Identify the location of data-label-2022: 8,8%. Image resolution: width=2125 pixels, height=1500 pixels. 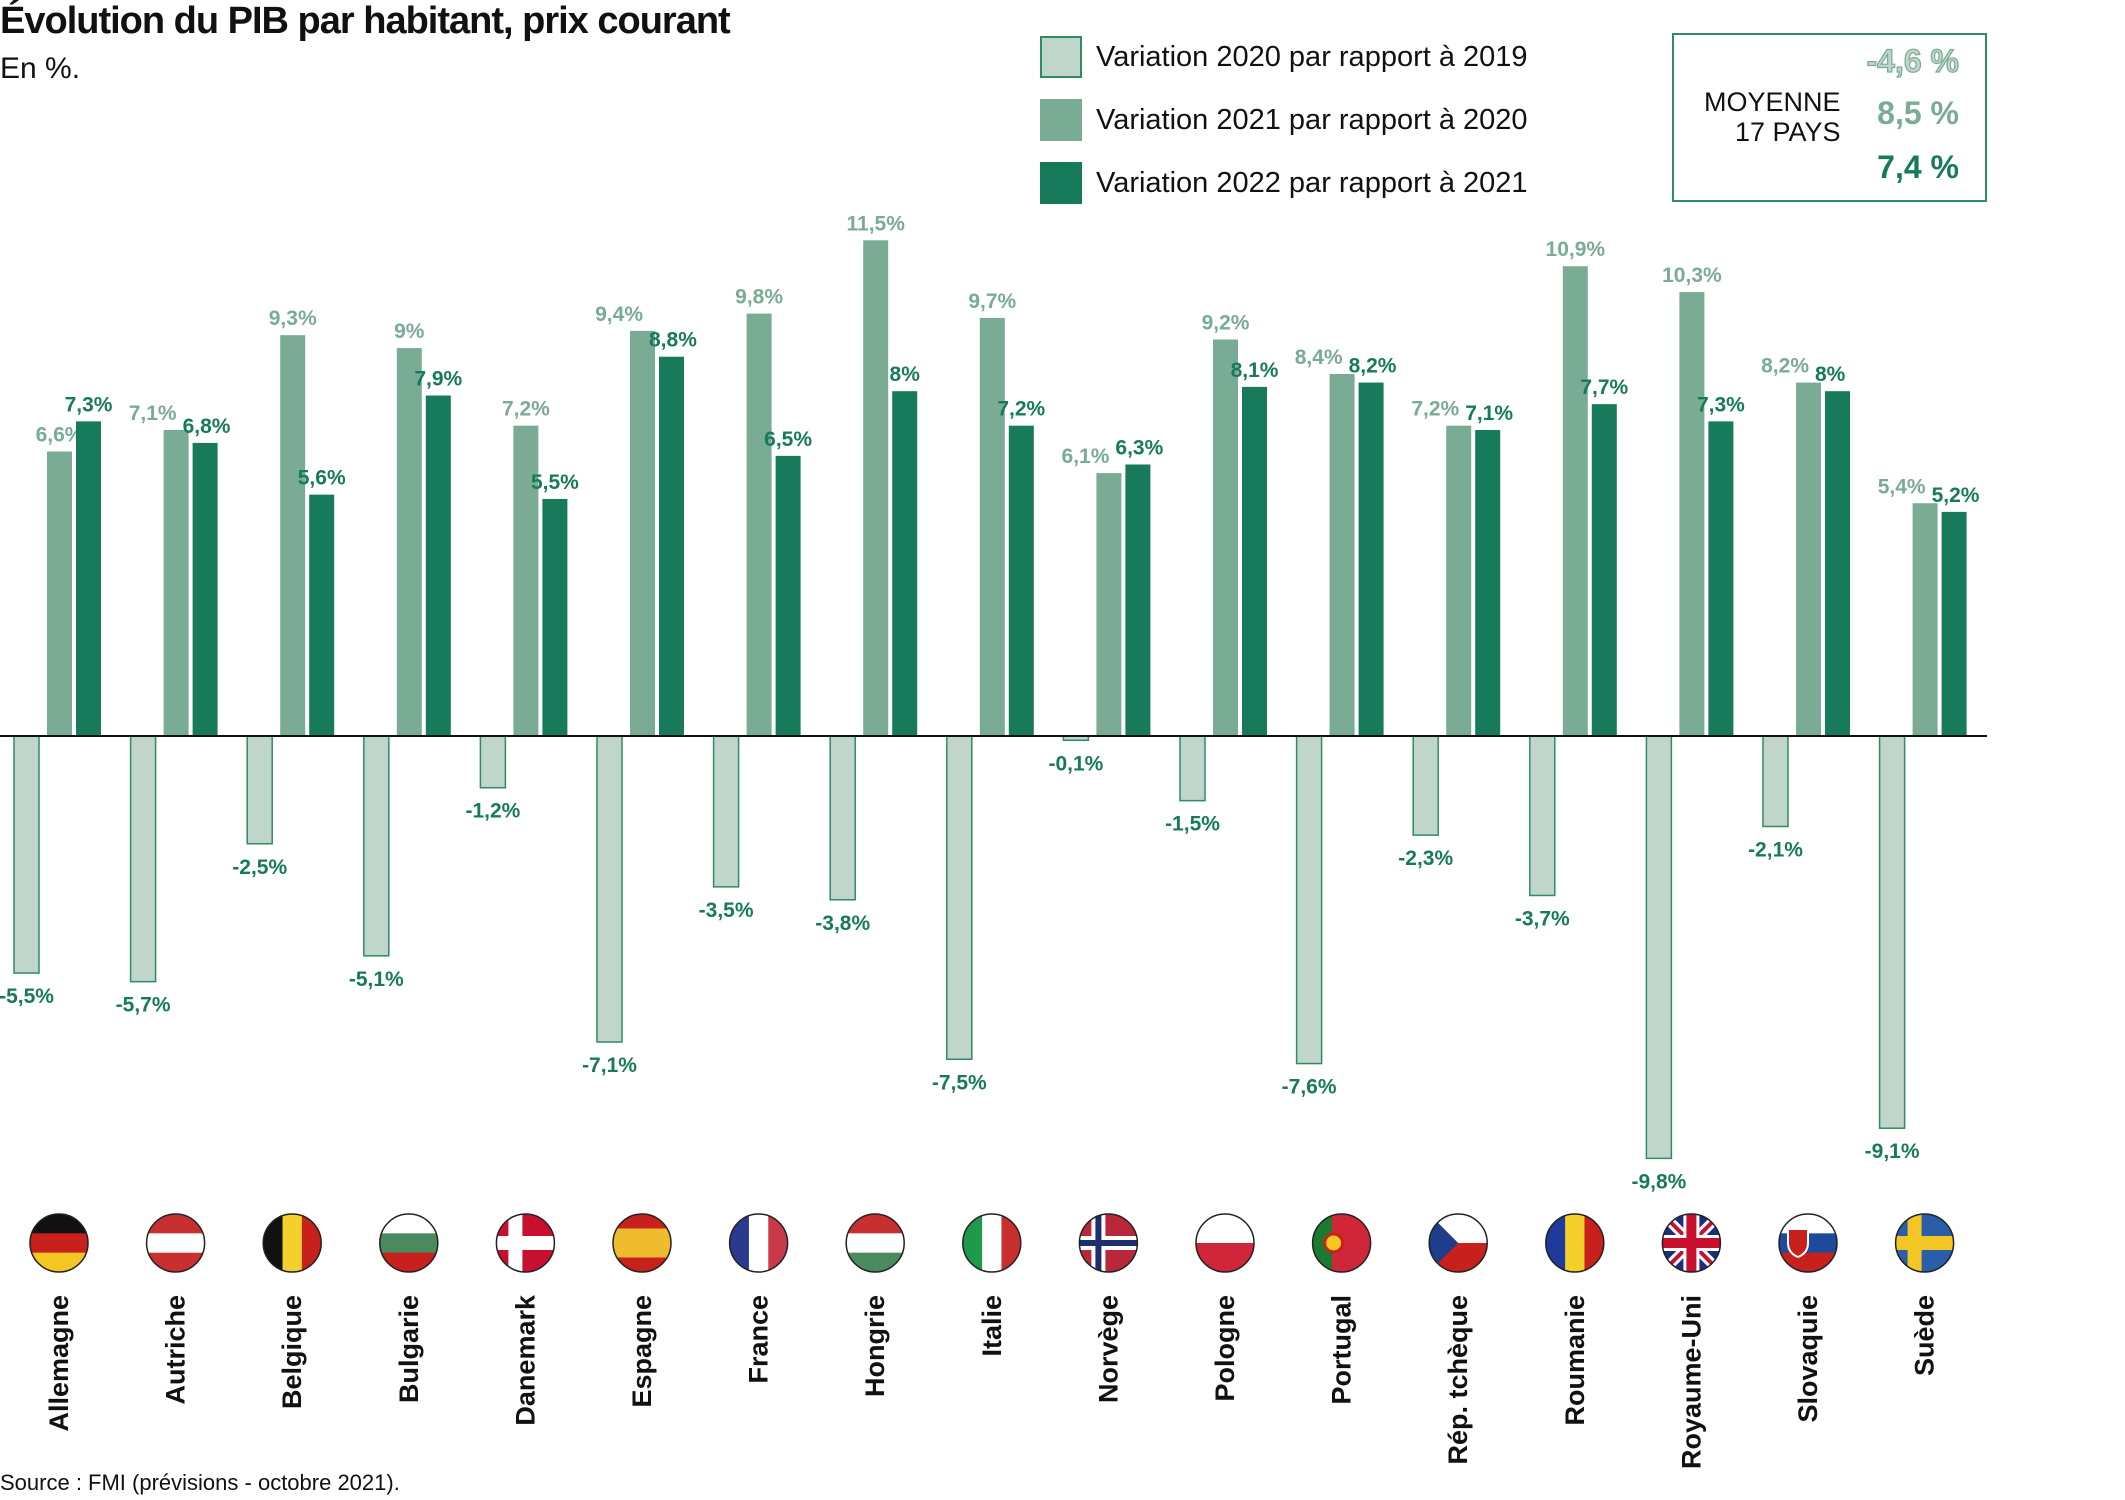
(673, 340).